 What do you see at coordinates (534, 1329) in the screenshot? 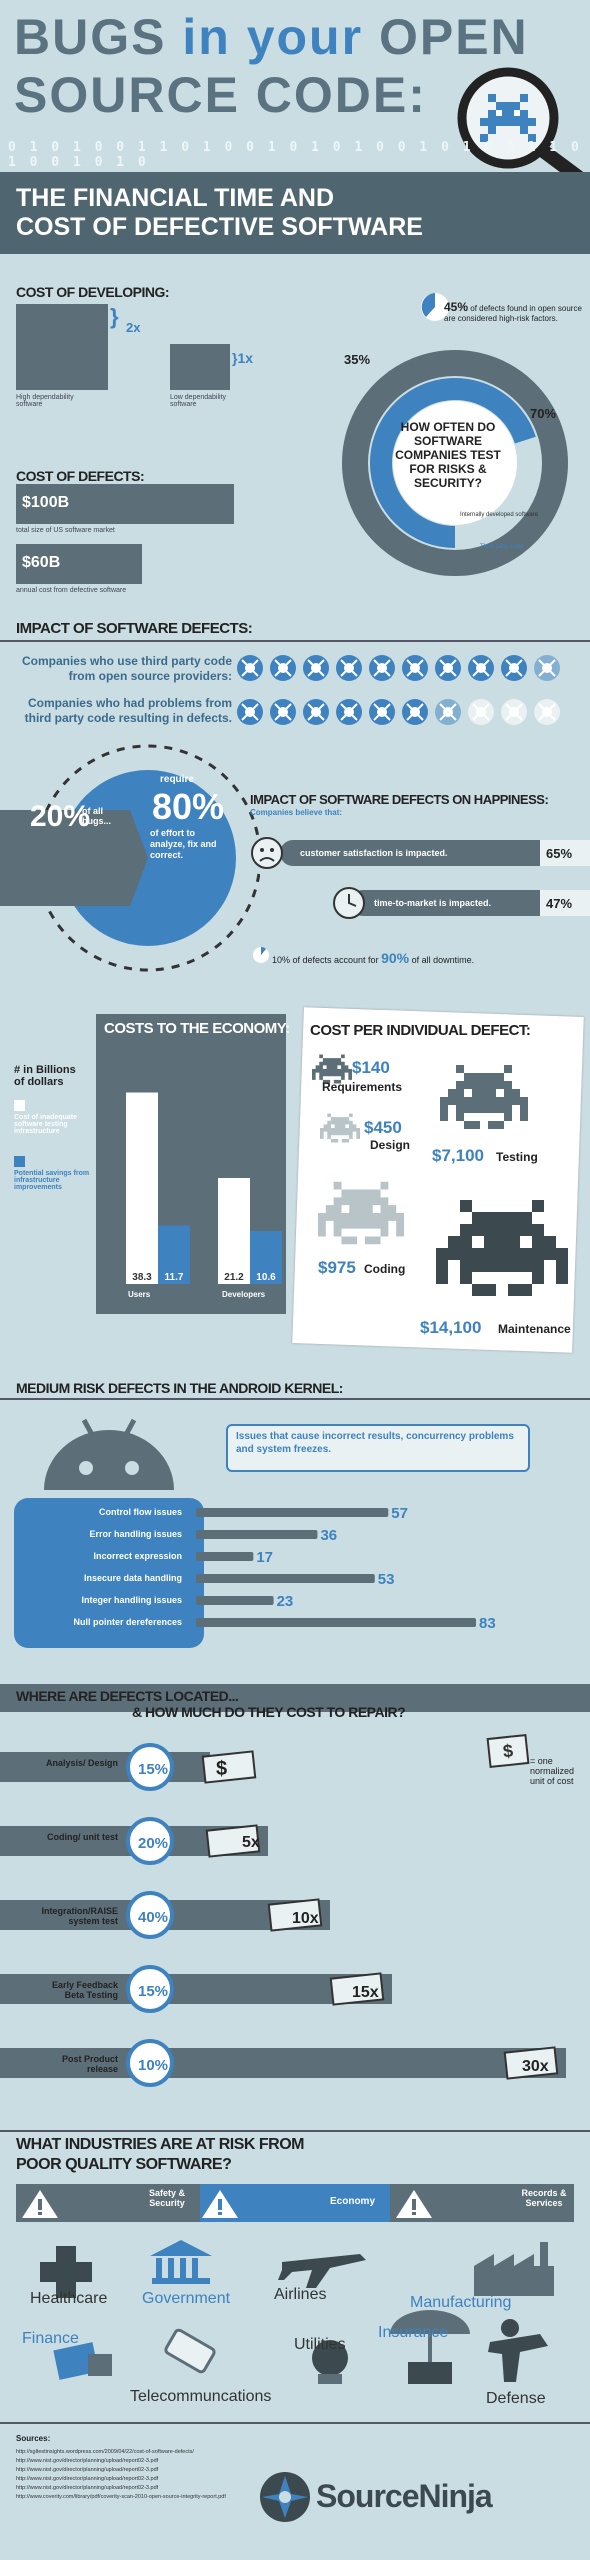
I see `maintenance-label: Maintenance` at bounding box center [534, 1329].